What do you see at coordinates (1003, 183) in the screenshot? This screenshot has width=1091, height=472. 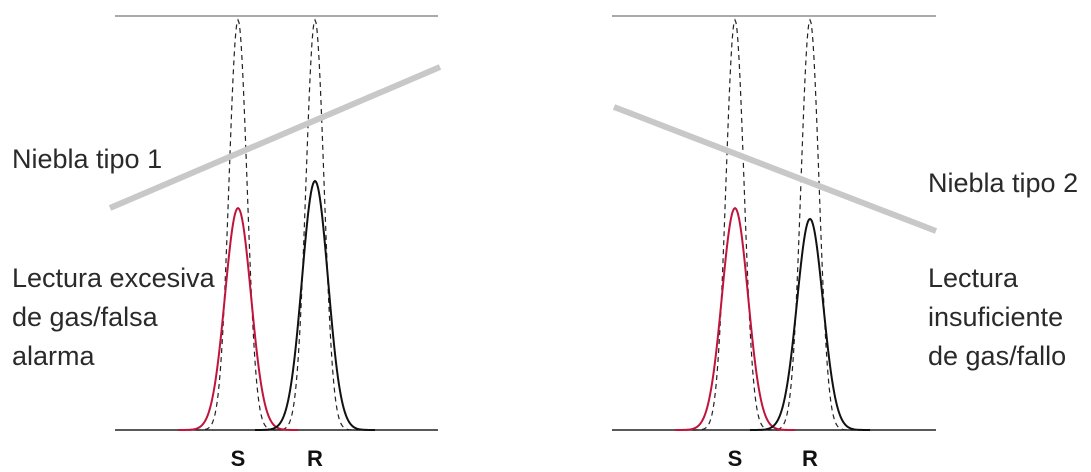 I see `fog-type-label: Niebla tipo 2` at bounding box center [1003, 183].